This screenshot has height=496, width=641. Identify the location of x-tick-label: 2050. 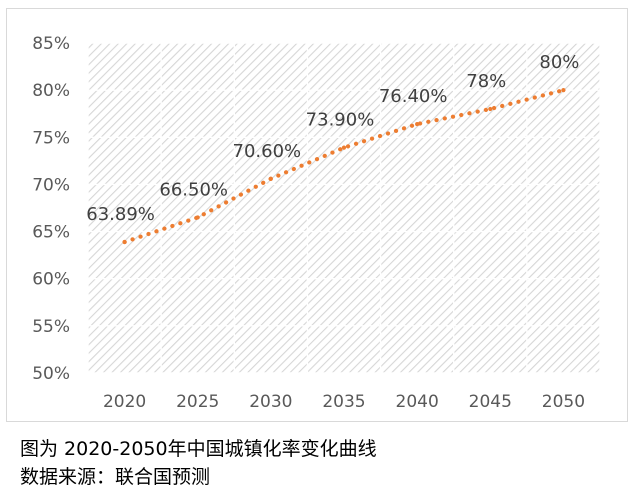
(563, 402).